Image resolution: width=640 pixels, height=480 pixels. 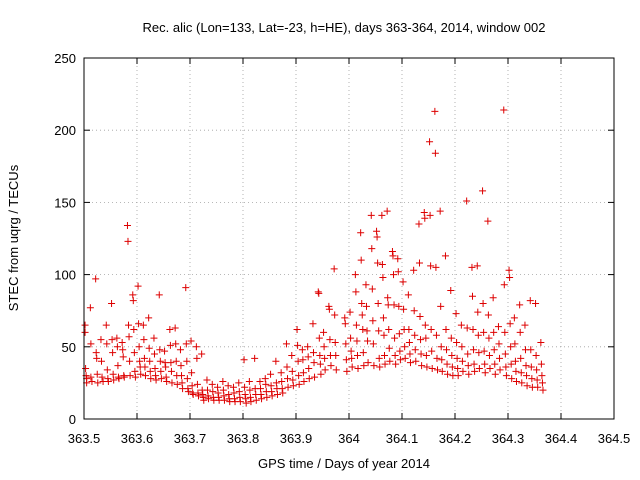 What do you see at coordinates (455, 438) in the screenshot?
I see `x-tick-label: 364.2` at bounding box center [455, 438].